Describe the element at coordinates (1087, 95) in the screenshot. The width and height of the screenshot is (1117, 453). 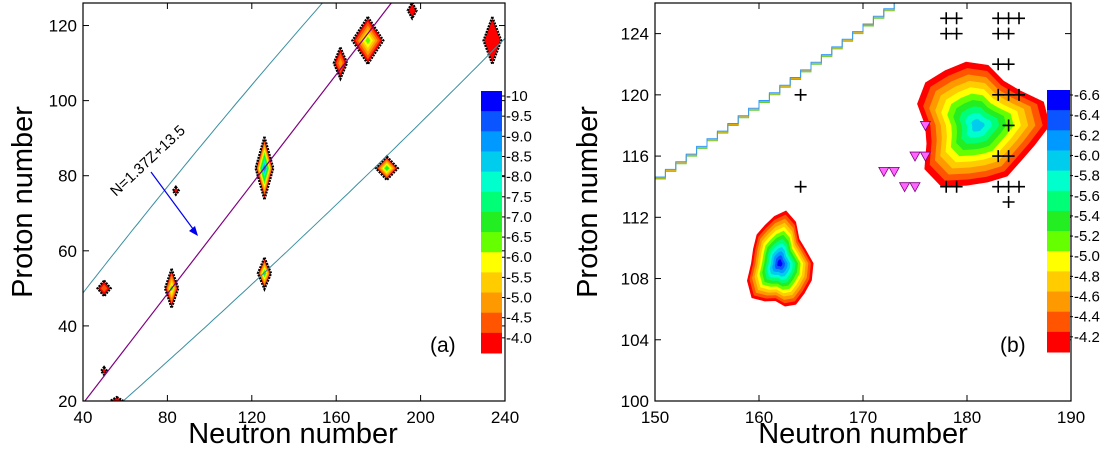
I see `panel-b-colorbar-label: -6.6` at that location.